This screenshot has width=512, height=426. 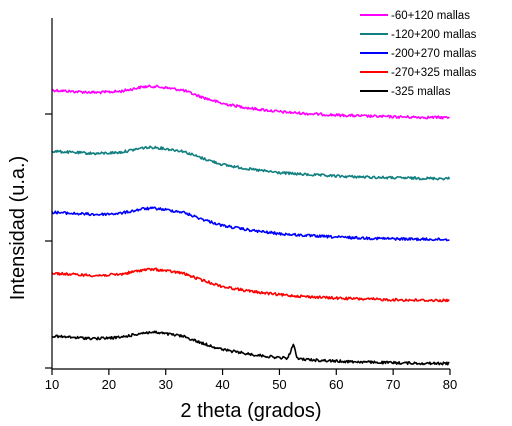 I want to click on x-axis-title: 2 theta (grados), so click(x=250, y=411).